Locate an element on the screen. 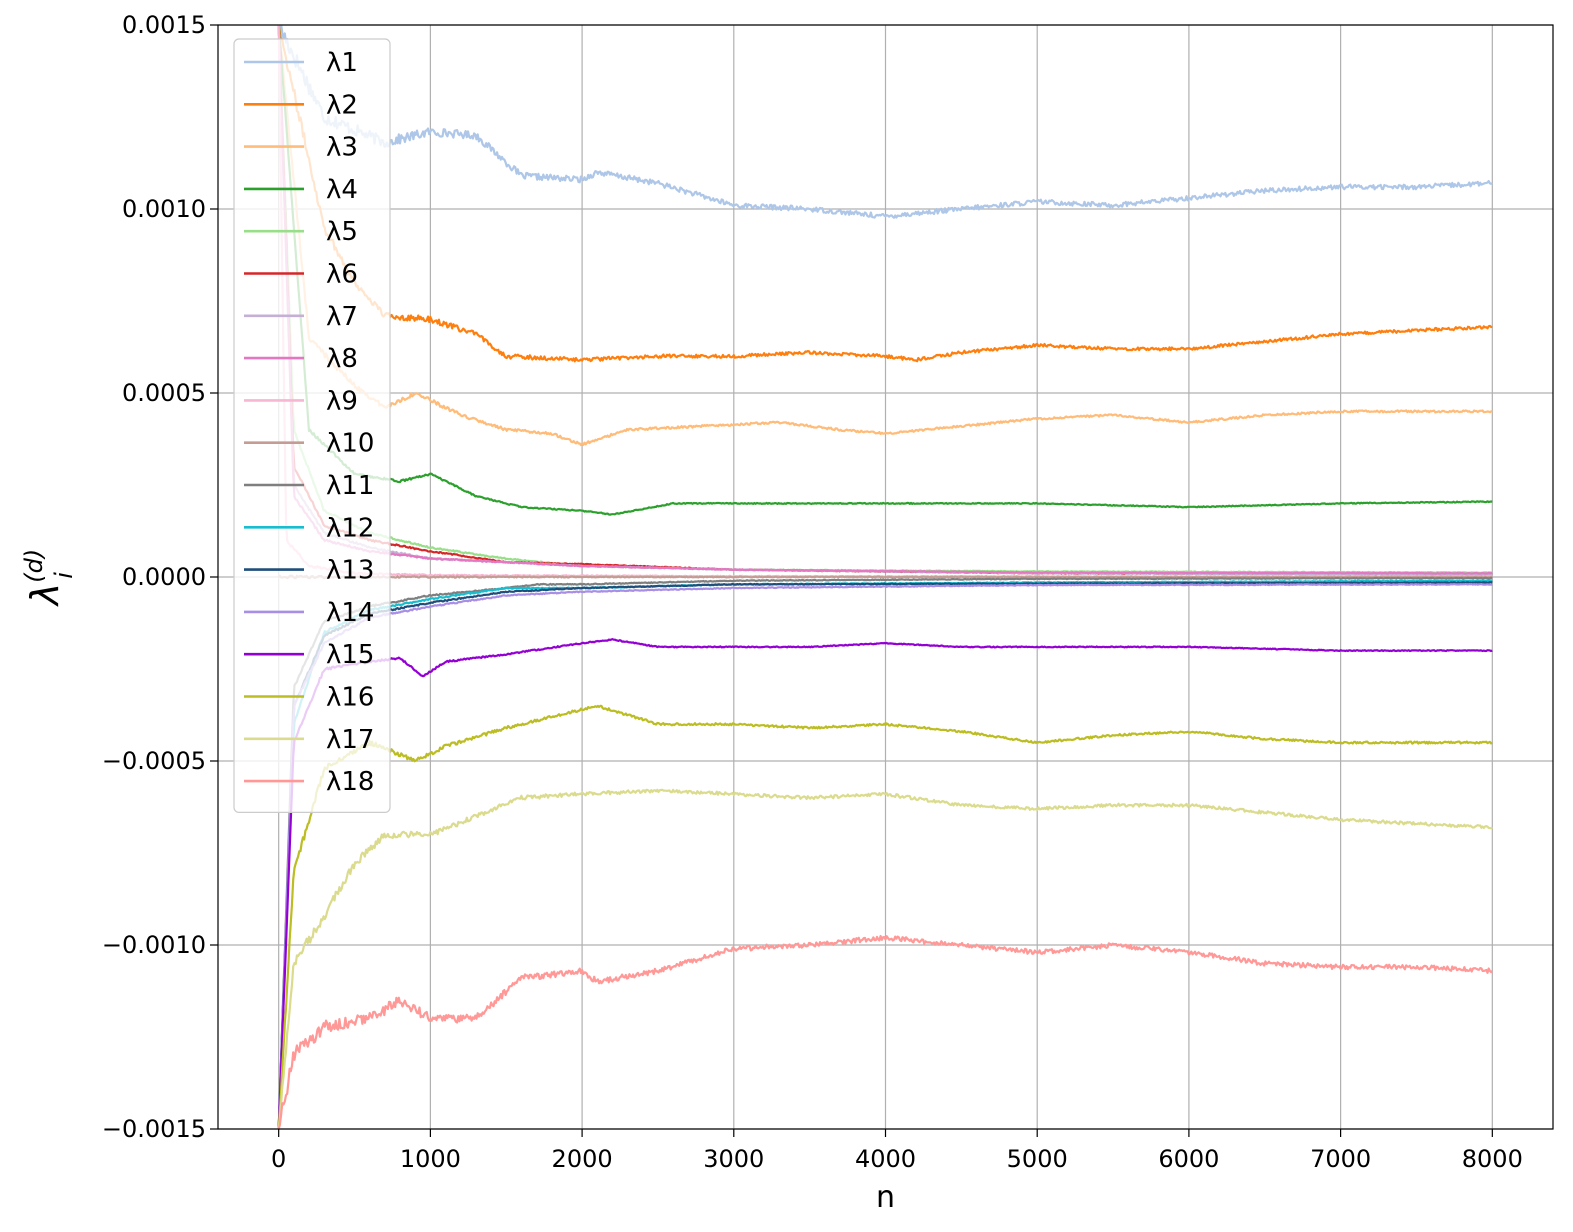  legend-label: λ14 is located at coordinates (350, 613).